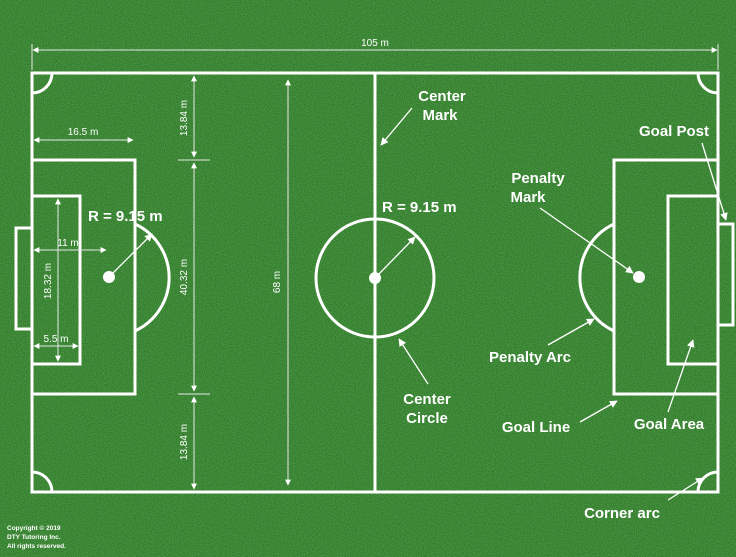 This screenshot has height=557, width=736. I want to click on penalty-radius-label: R = 9.15 m, so click(125, 216).